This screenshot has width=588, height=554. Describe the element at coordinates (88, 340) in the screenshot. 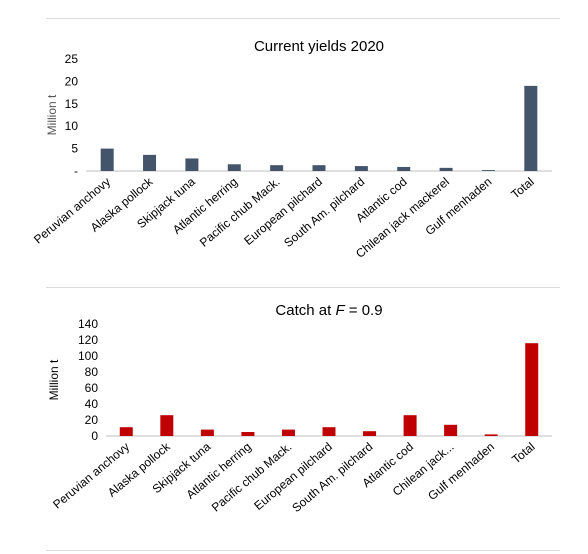

I see `y-tick-label: 120` at that location.